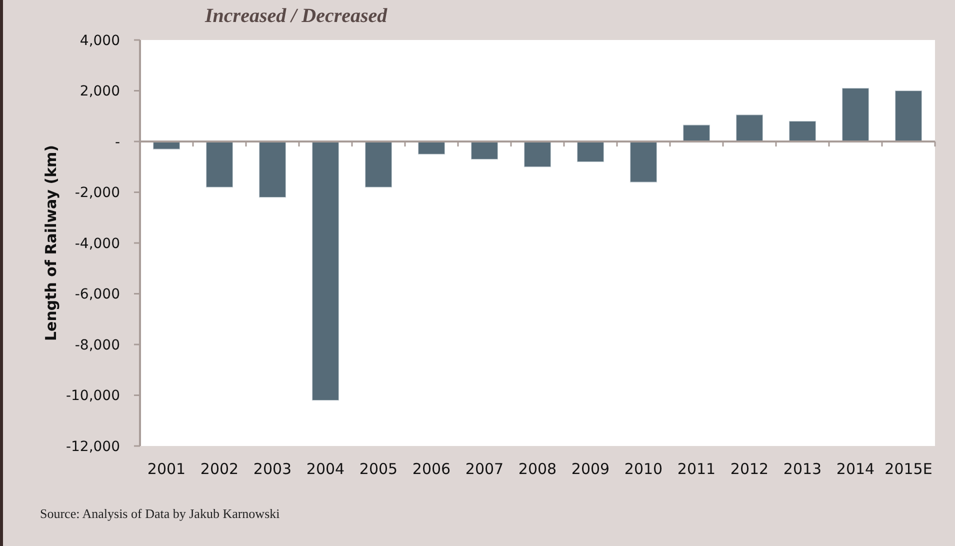 The width and height of the screenshot is (955, 546). I want to click on x-tick-label: 2014, so click(855, 469).